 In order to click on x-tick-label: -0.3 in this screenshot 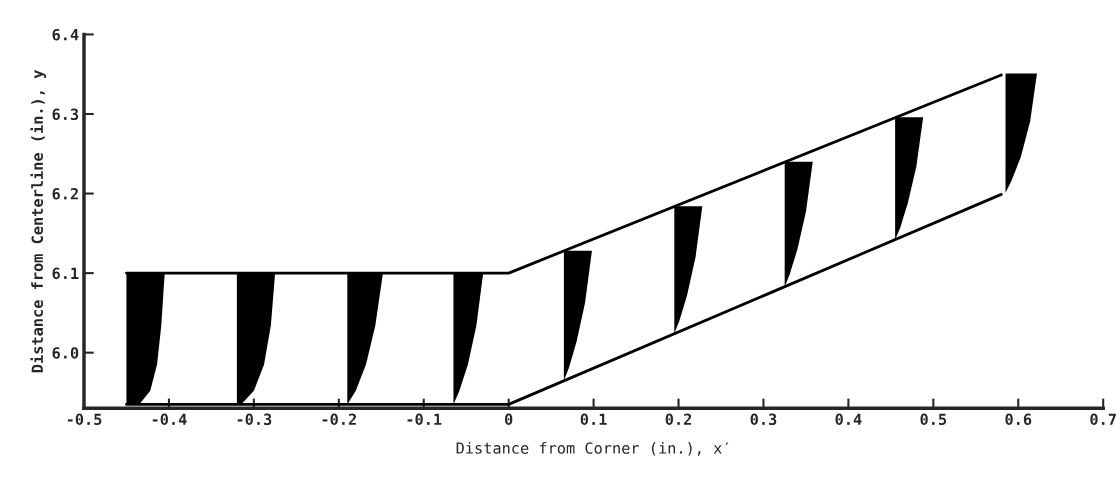, I will do `click(254, 419)`.